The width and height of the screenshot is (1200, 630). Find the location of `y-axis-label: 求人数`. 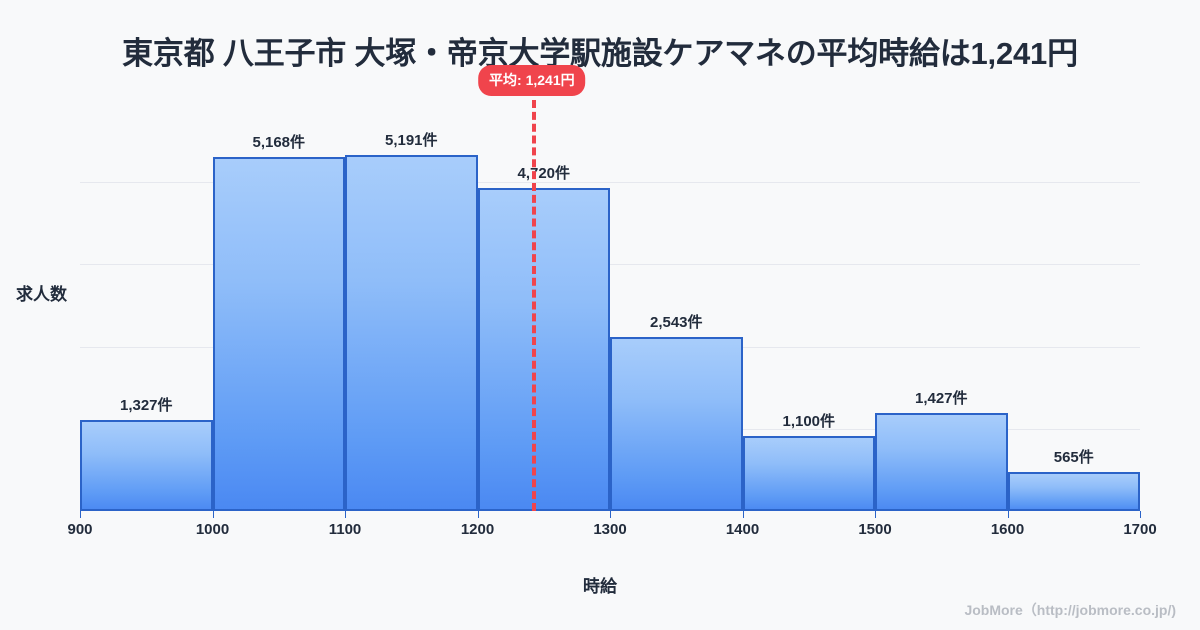

y-axis-label: 求人数 is located at coordinates (41, 294).